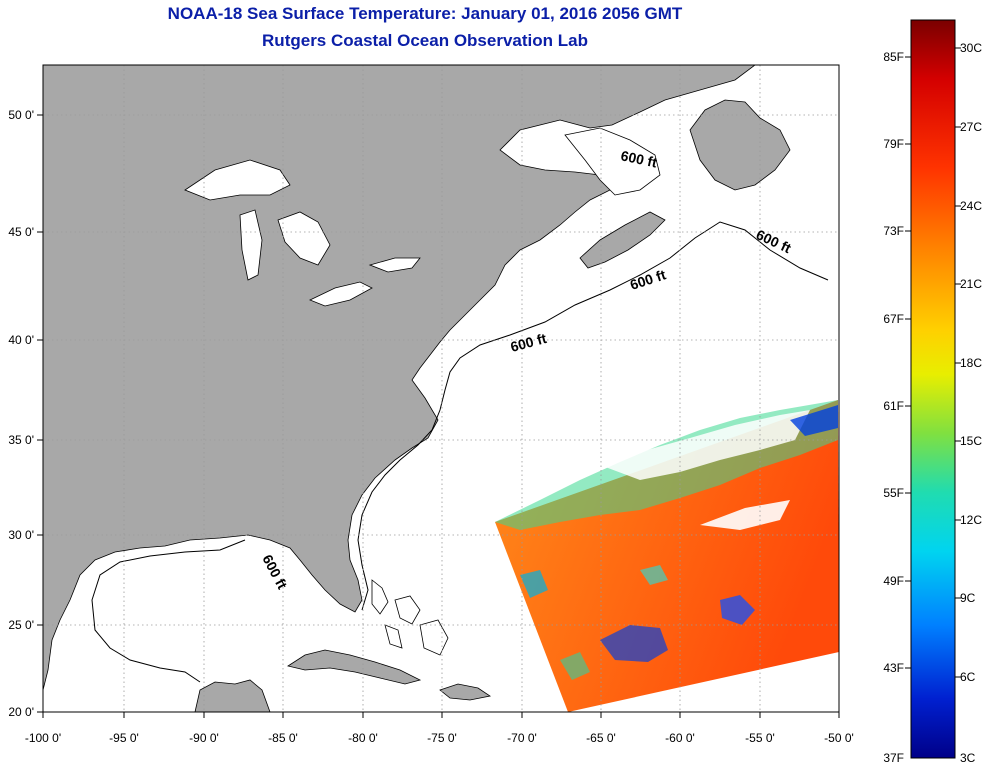 The image size is (984, 770). I want to click on map-subtitle: Rutgers Coastal Ocean Observation Lab, so click(425, 40).